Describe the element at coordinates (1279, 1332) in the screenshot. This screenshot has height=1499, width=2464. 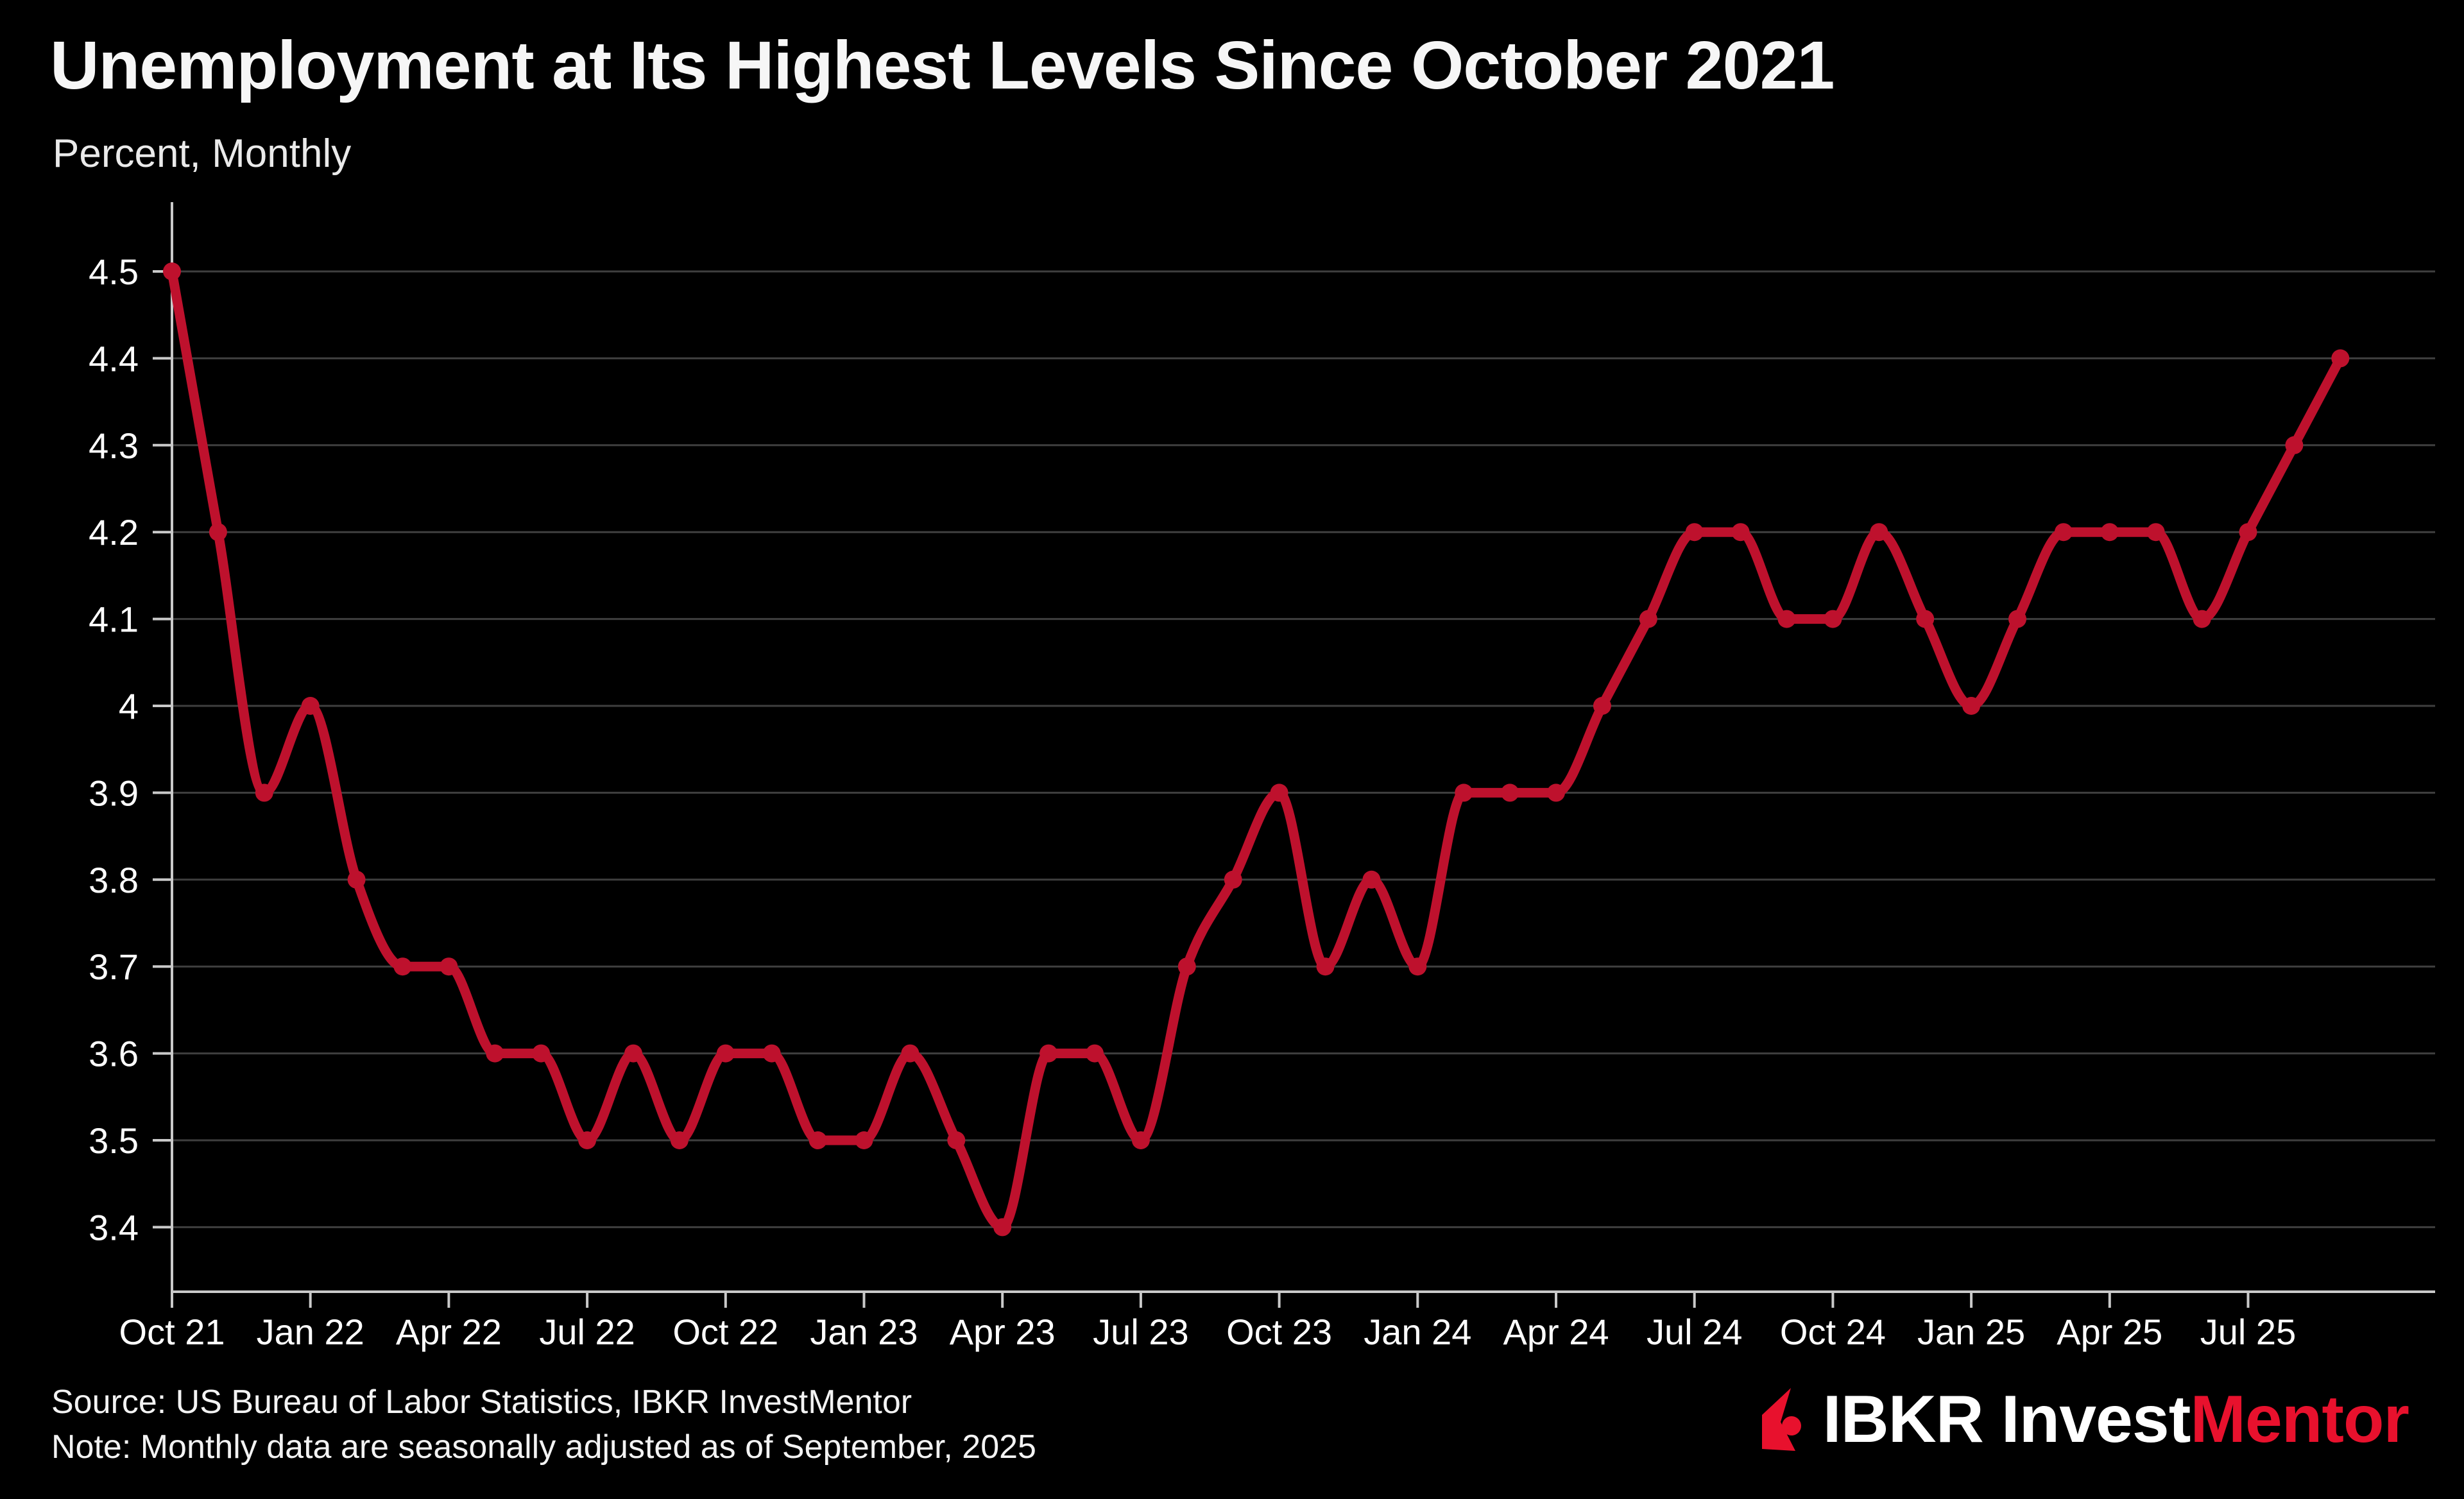
I see `svg-text: Oct 23` at that location.